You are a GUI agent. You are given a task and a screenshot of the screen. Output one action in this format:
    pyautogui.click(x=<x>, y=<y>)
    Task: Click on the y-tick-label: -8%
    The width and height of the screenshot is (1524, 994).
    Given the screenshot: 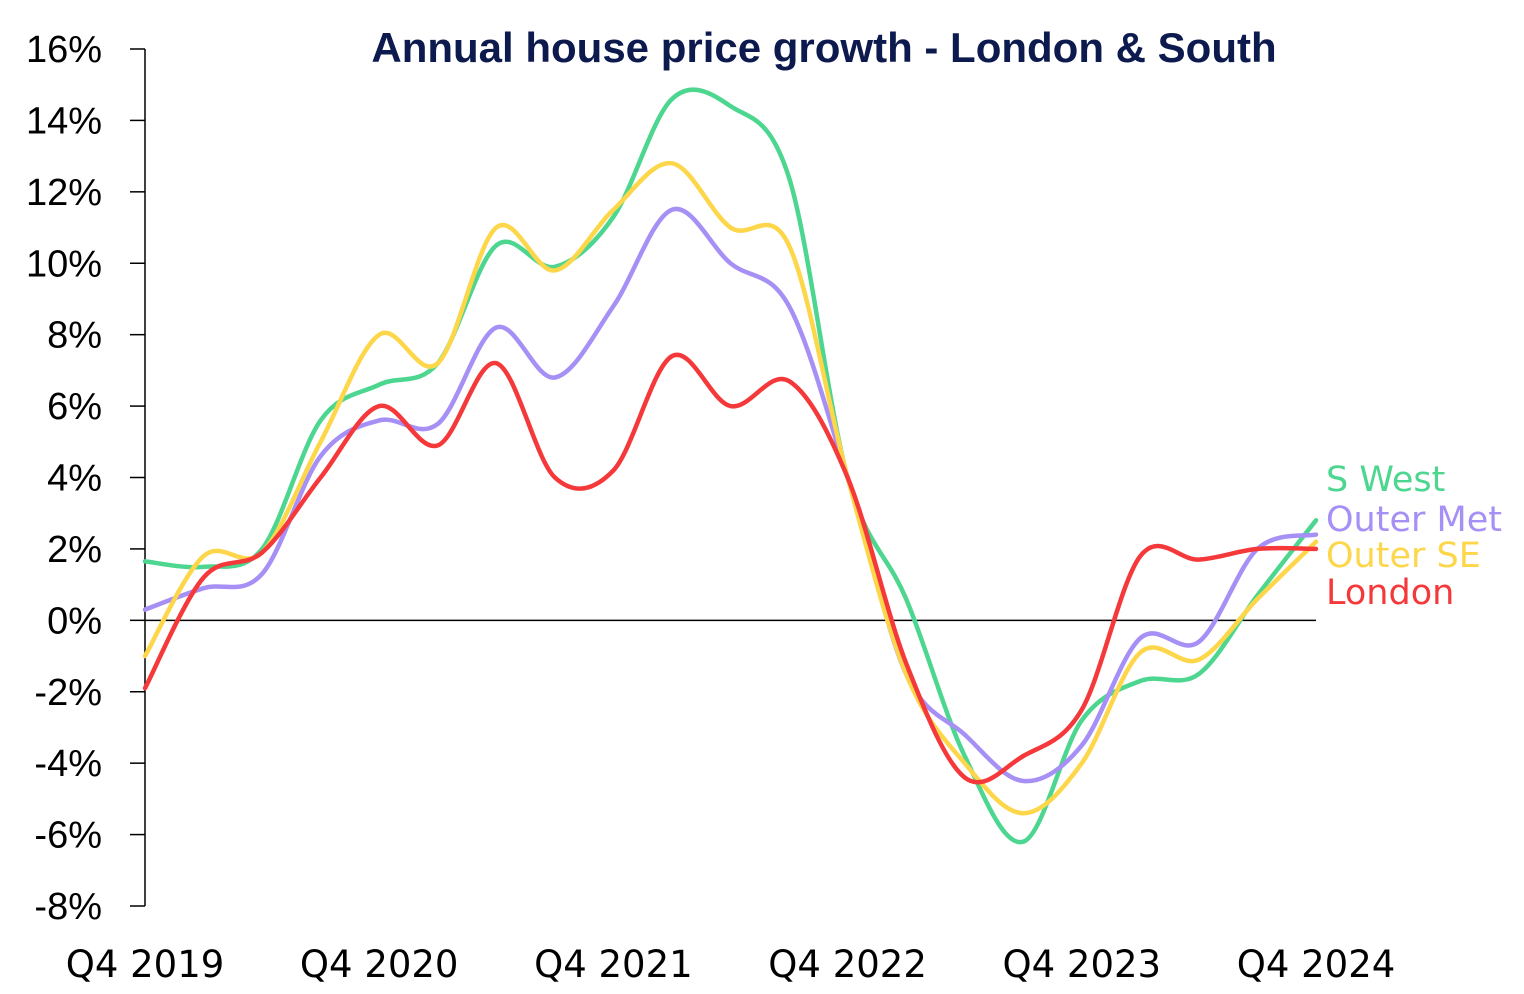 What is the action you would take?
    pyautogui.click(x=68, y=907)
    